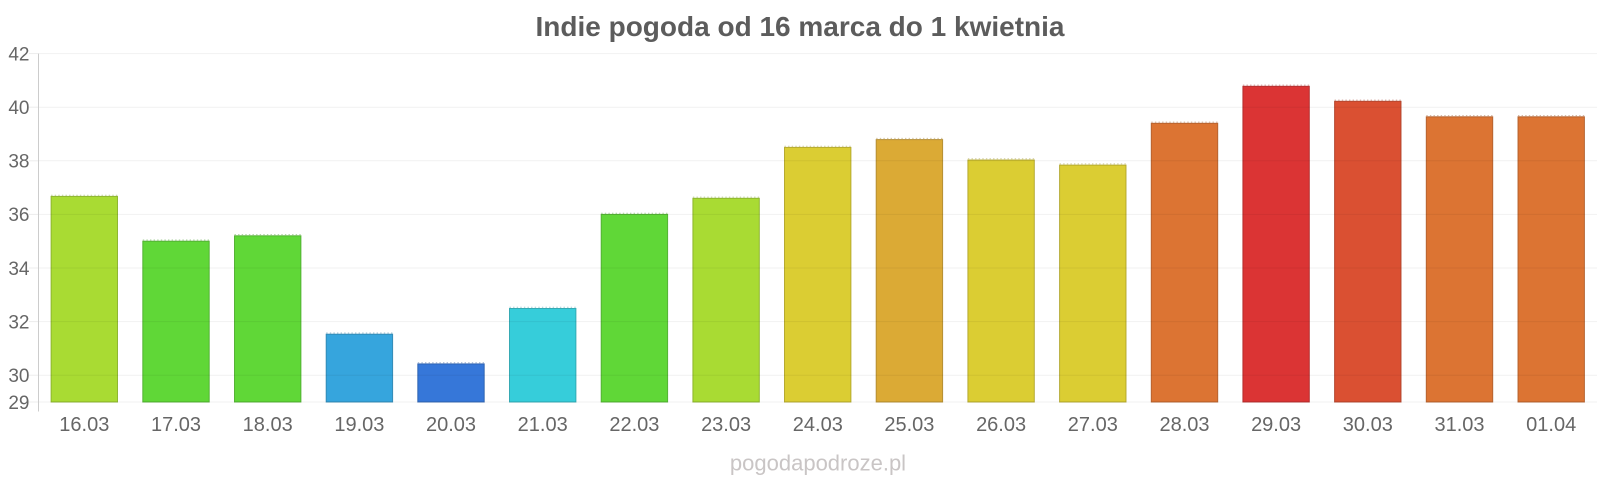 The image size is (1600, 480). Describe the element at coordinates (18, 403) in the screenshot. I see `svg-text: 29` at that location.